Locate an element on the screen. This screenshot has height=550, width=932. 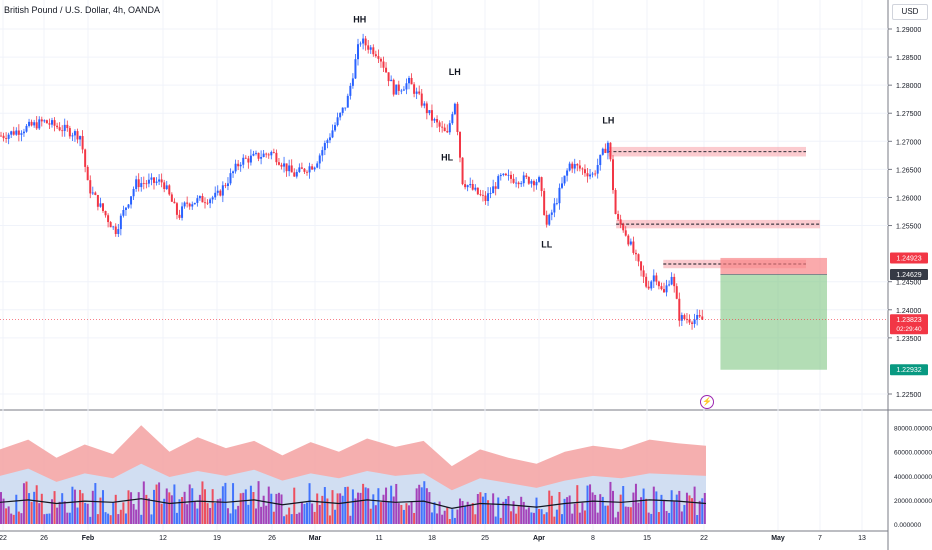
price-tick-label: 1.27500 is located at coordinates (908, 114).